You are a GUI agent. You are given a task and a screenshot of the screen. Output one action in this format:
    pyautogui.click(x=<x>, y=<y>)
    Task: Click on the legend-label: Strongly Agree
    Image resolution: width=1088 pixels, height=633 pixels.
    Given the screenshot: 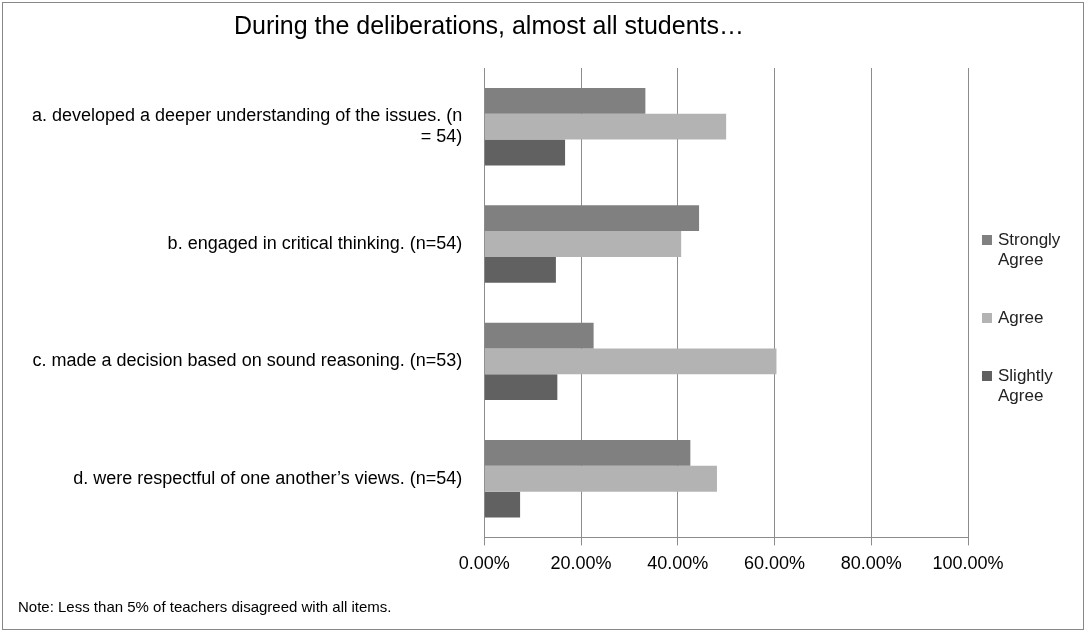 What is the action you would take?
    pyautogui.click(x=1030, y=250)
    